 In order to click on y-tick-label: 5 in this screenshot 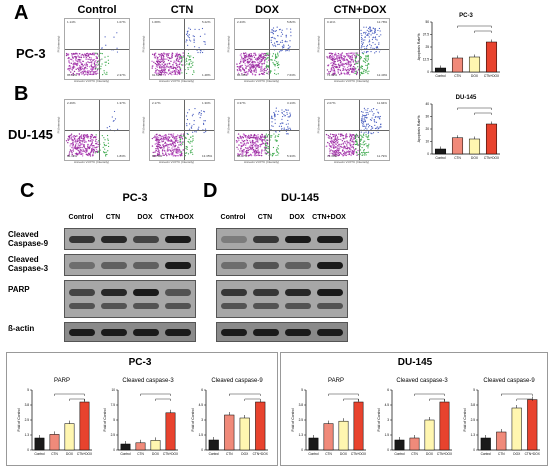, I will do `click(302, 390)`.